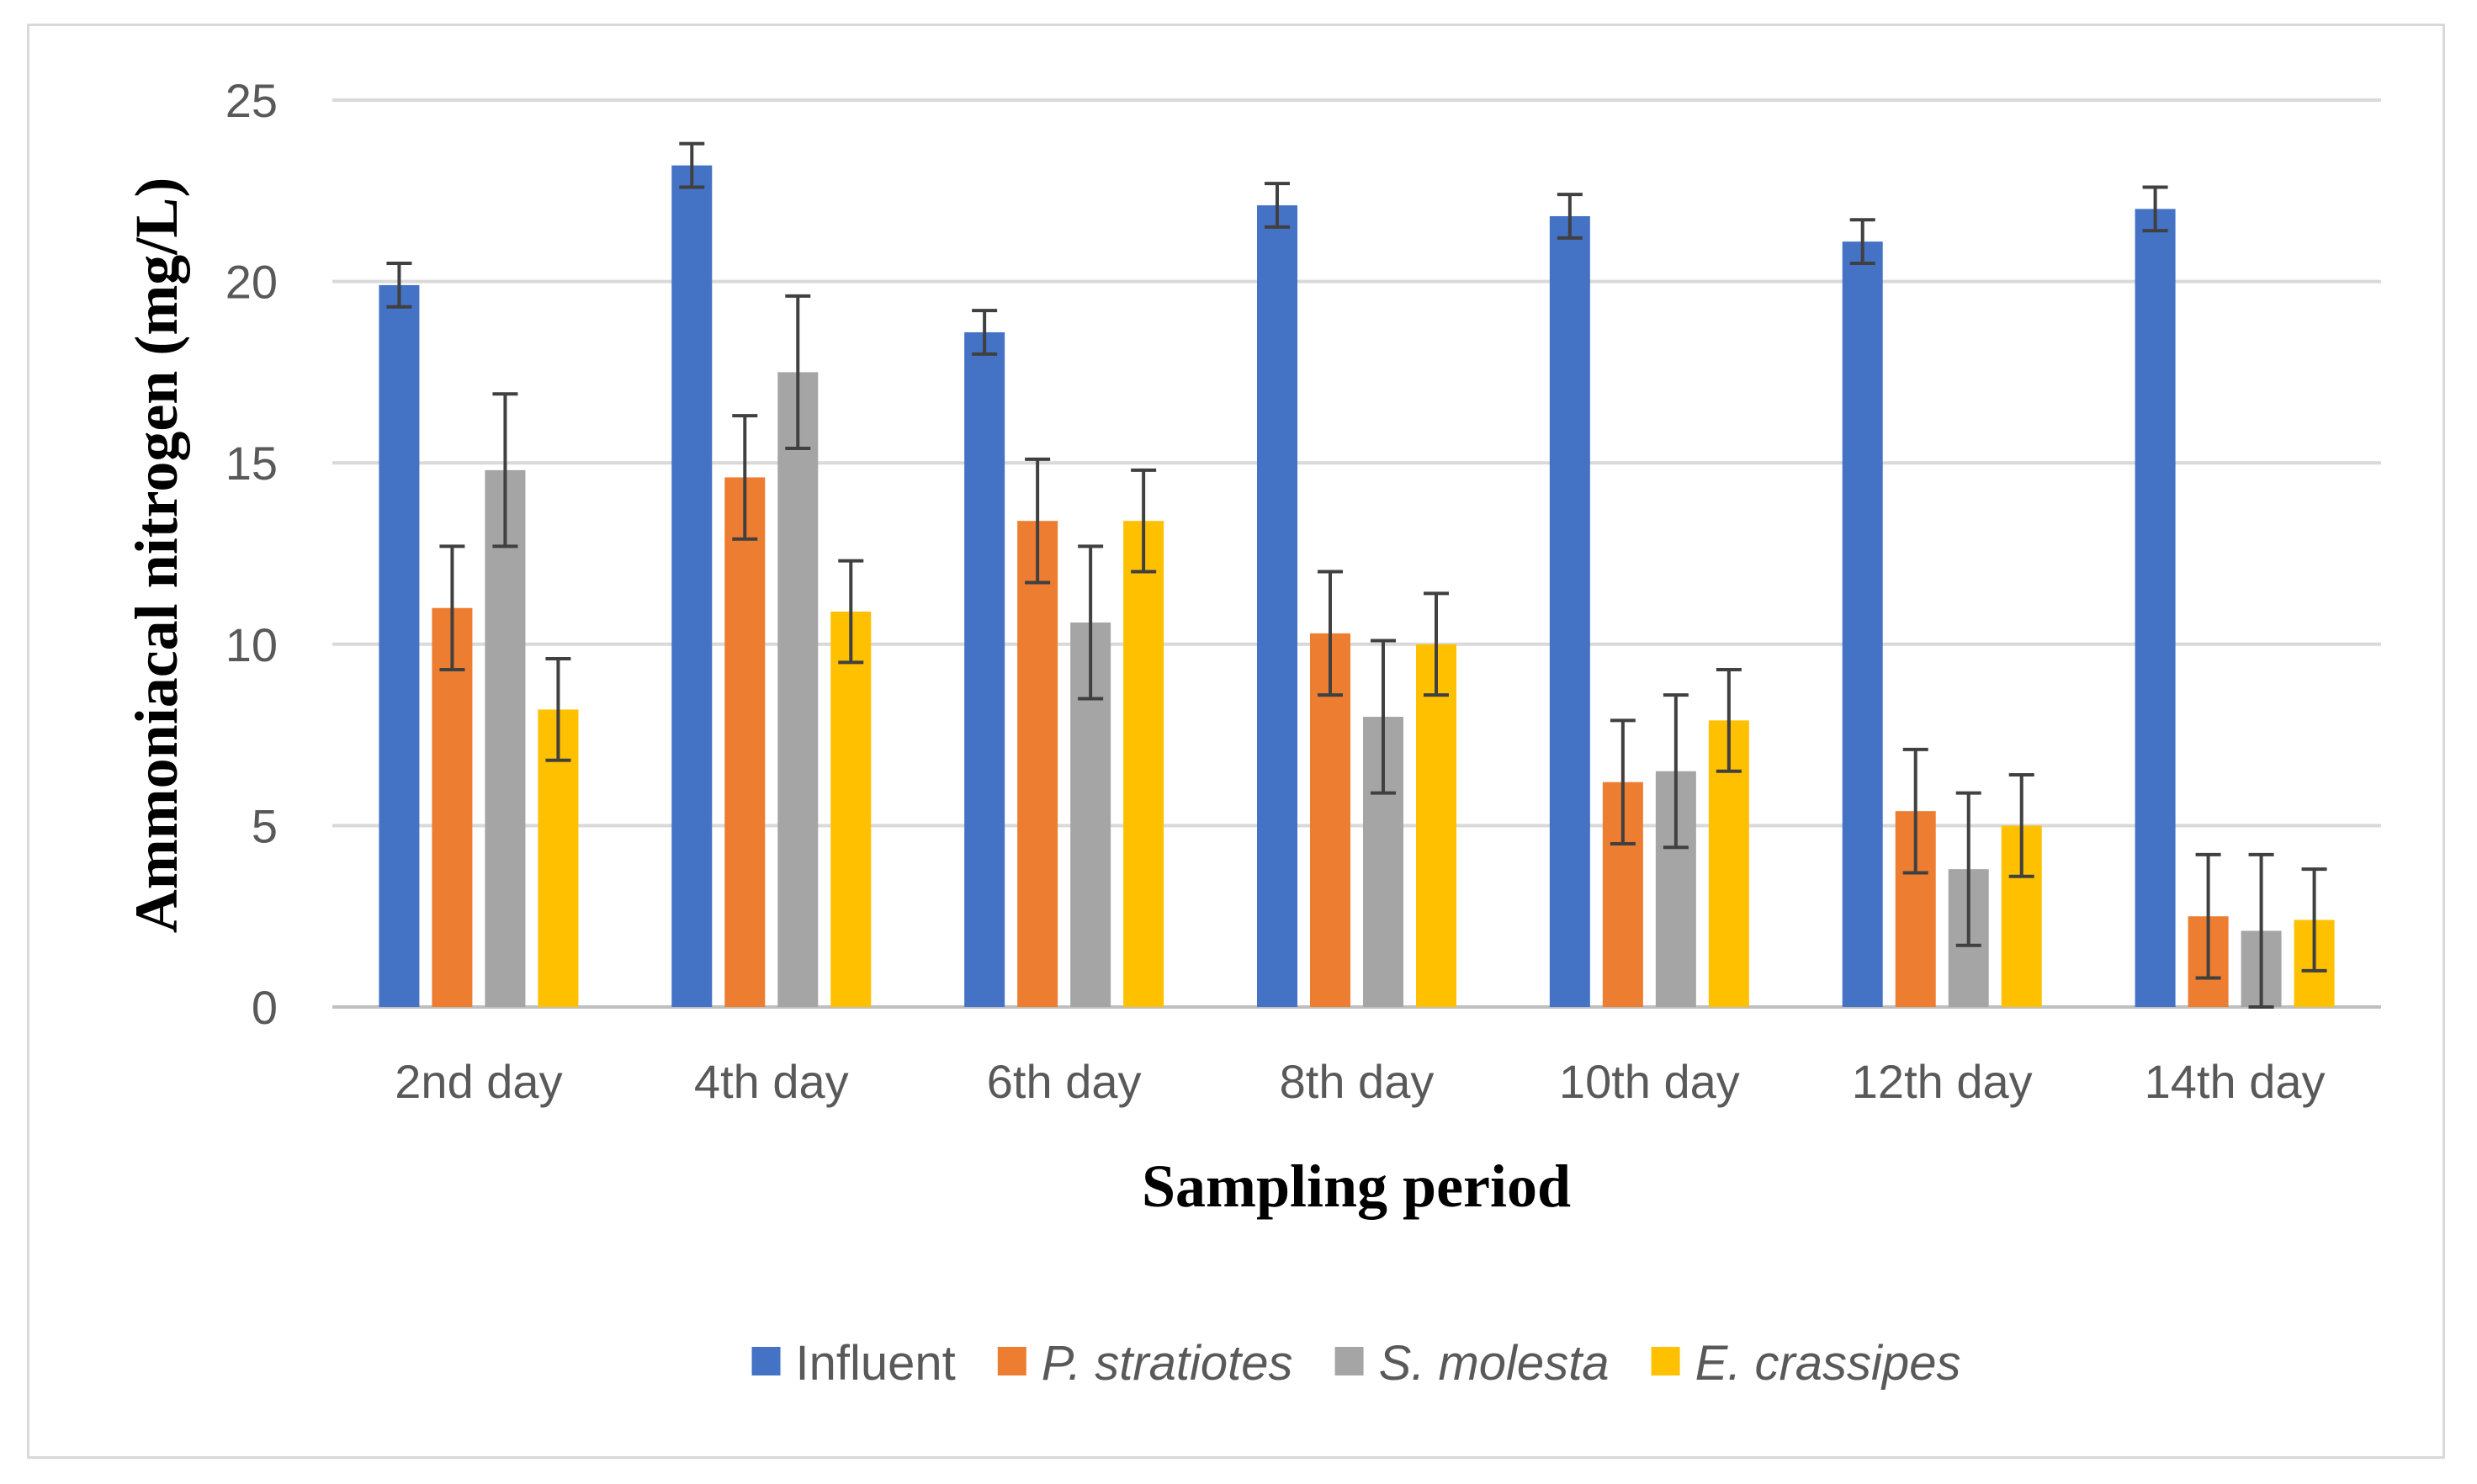  What do you see at coordinates (1494, 1363) in the screenshot?
I see `legend-label: S. molesta` at bounding box center [1494, 1363].